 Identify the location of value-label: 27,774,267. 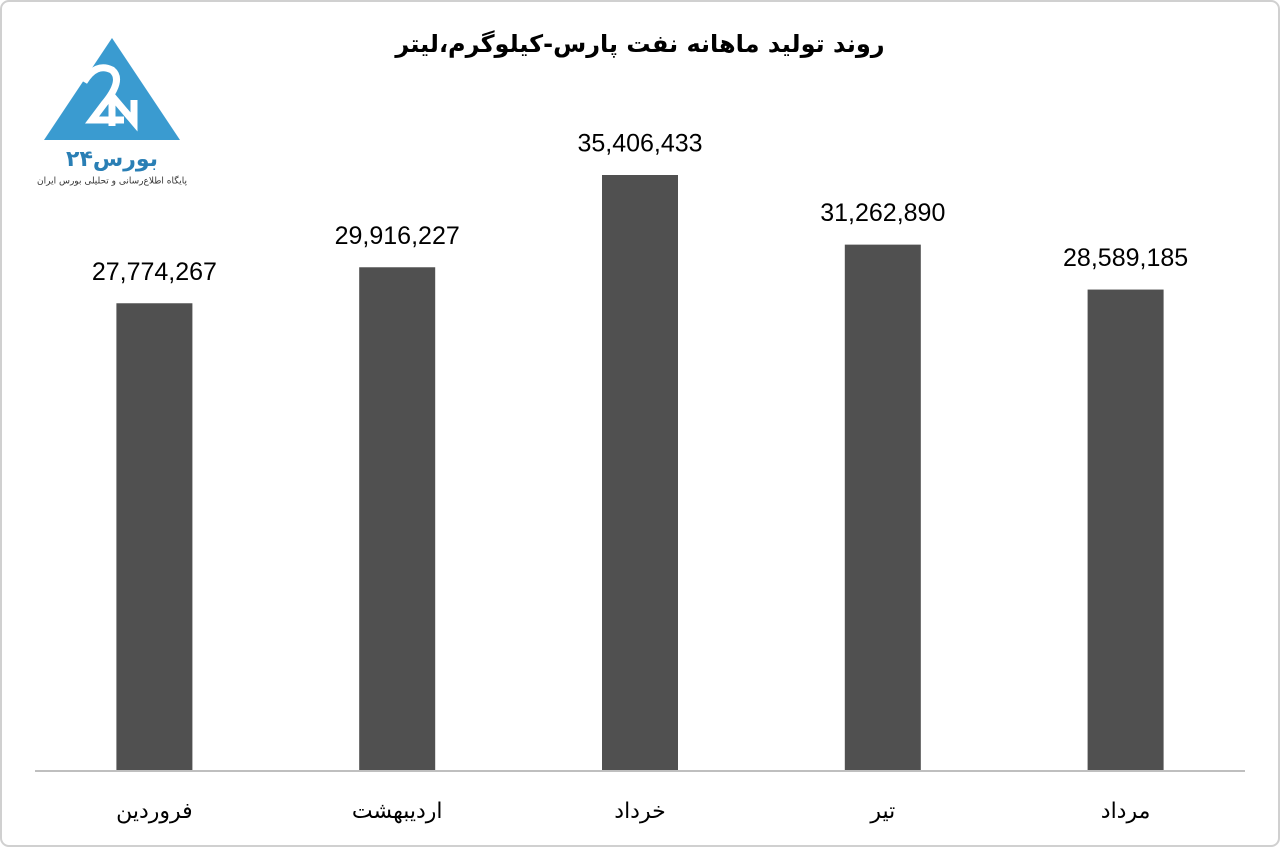
(154, 272).